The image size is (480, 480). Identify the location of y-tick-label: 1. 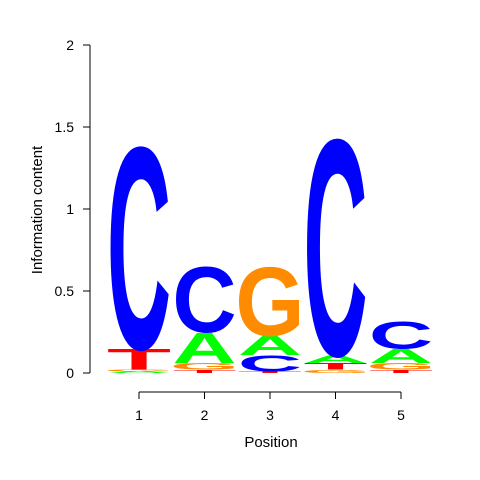
(70, 209).